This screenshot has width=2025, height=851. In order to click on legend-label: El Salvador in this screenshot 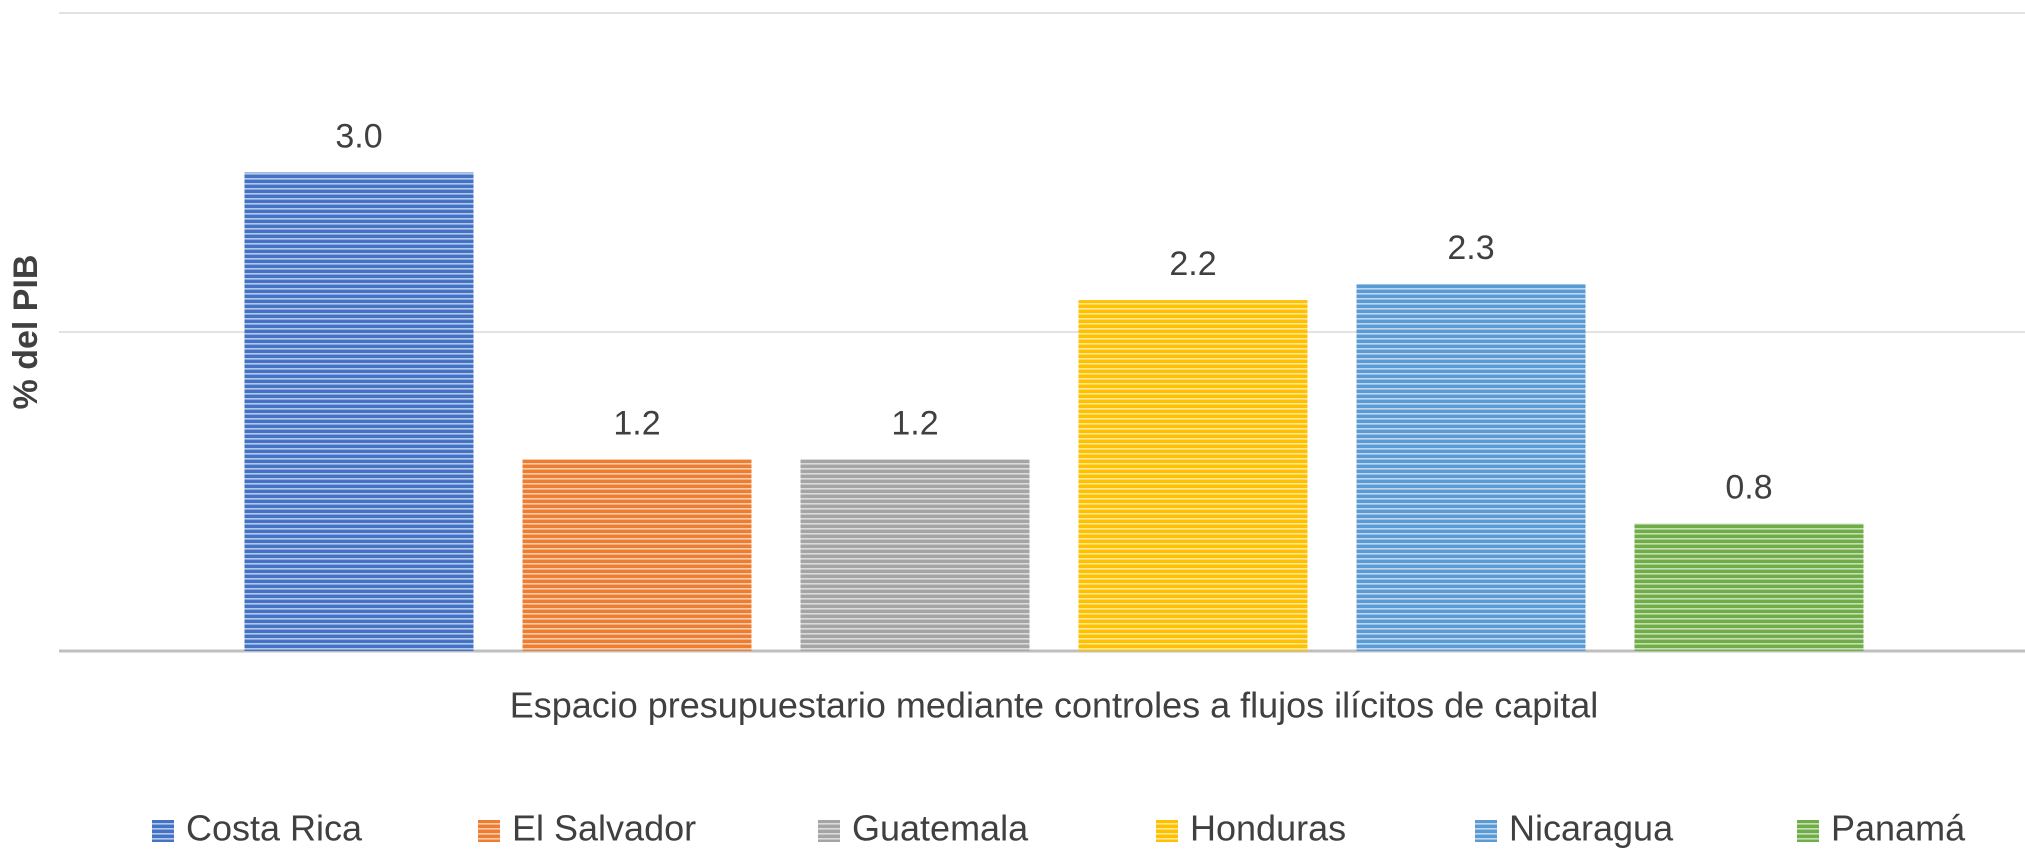, I will do `click(604, 828)`.